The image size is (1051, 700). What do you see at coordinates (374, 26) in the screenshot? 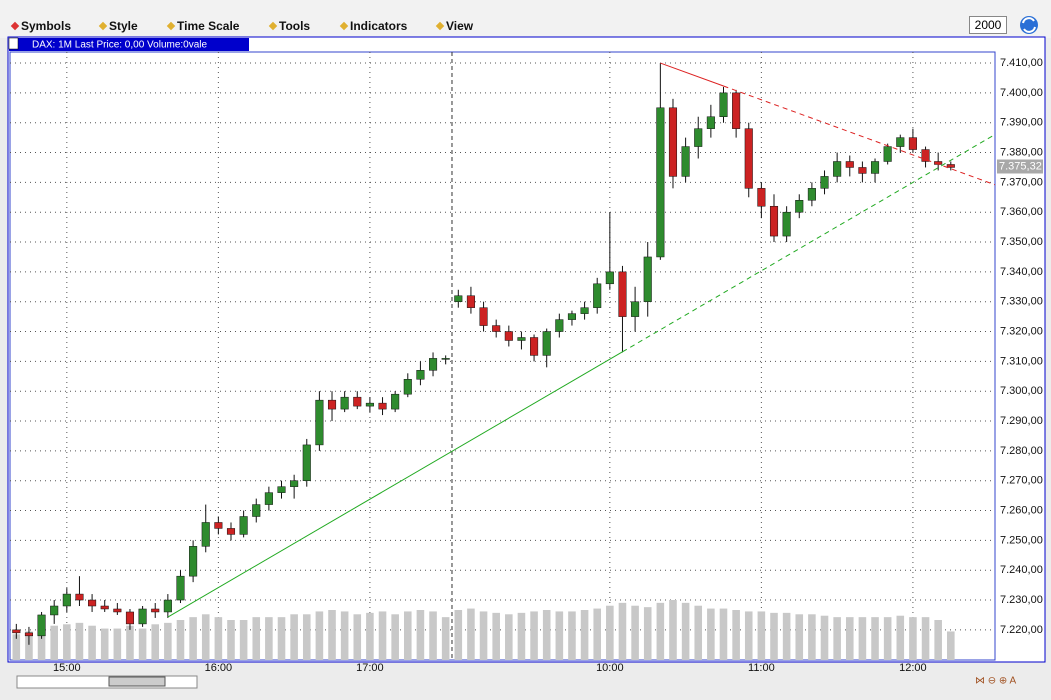
I see `menu-item: Indicators` at bounding box center [374, 26].